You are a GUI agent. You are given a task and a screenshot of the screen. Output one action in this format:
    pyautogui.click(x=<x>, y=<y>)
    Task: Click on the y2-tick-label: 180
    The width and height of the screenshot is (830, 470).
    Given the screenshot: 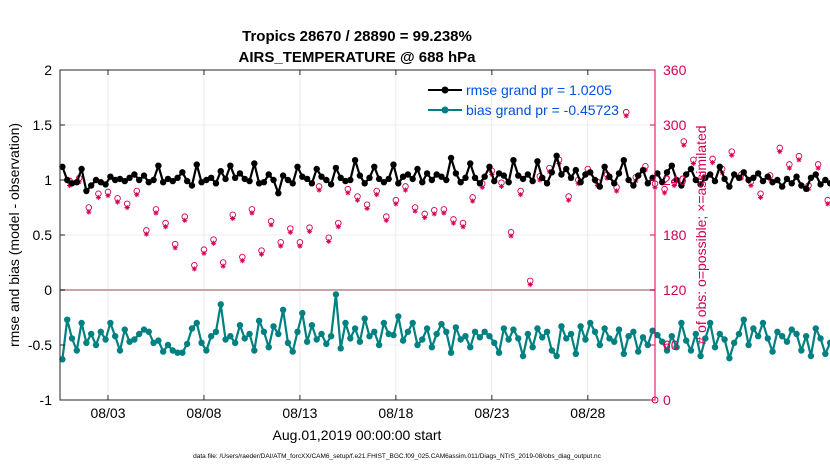 What is the action you would take?
    pyautogui.click(x=675, y=235)
    